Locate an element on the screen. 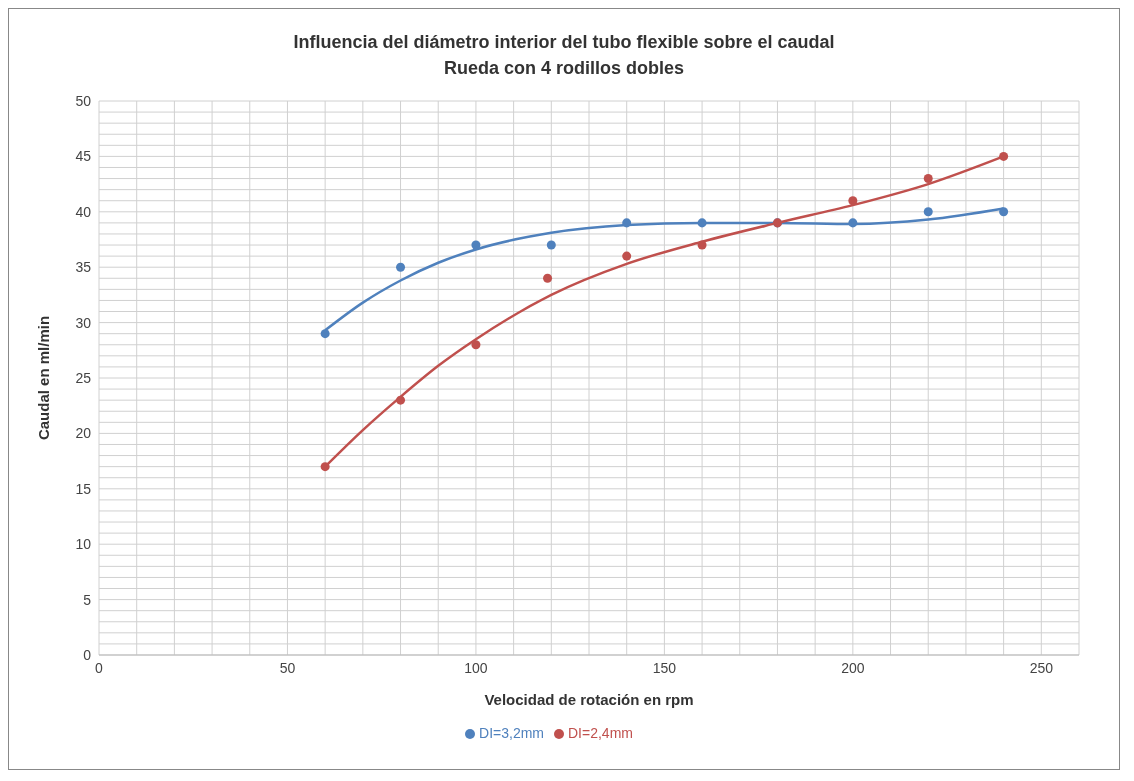  x-tick-label: 150 is located at coordinates (664, 667).